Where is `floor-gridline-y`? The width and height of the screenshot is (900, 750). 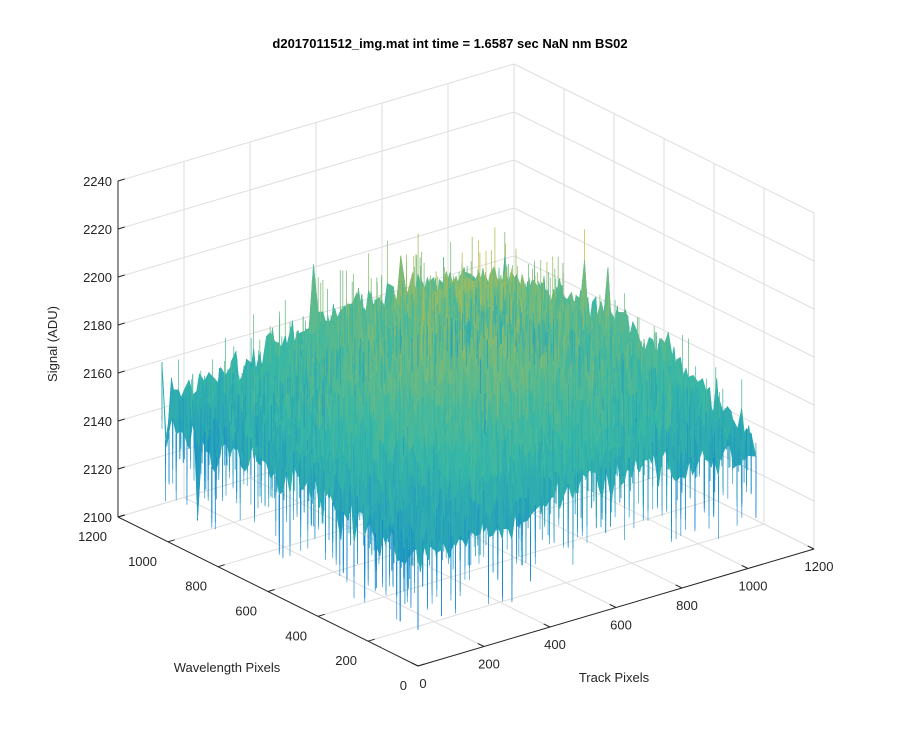
floor-gridline-y is located at coordinates (566, 582).